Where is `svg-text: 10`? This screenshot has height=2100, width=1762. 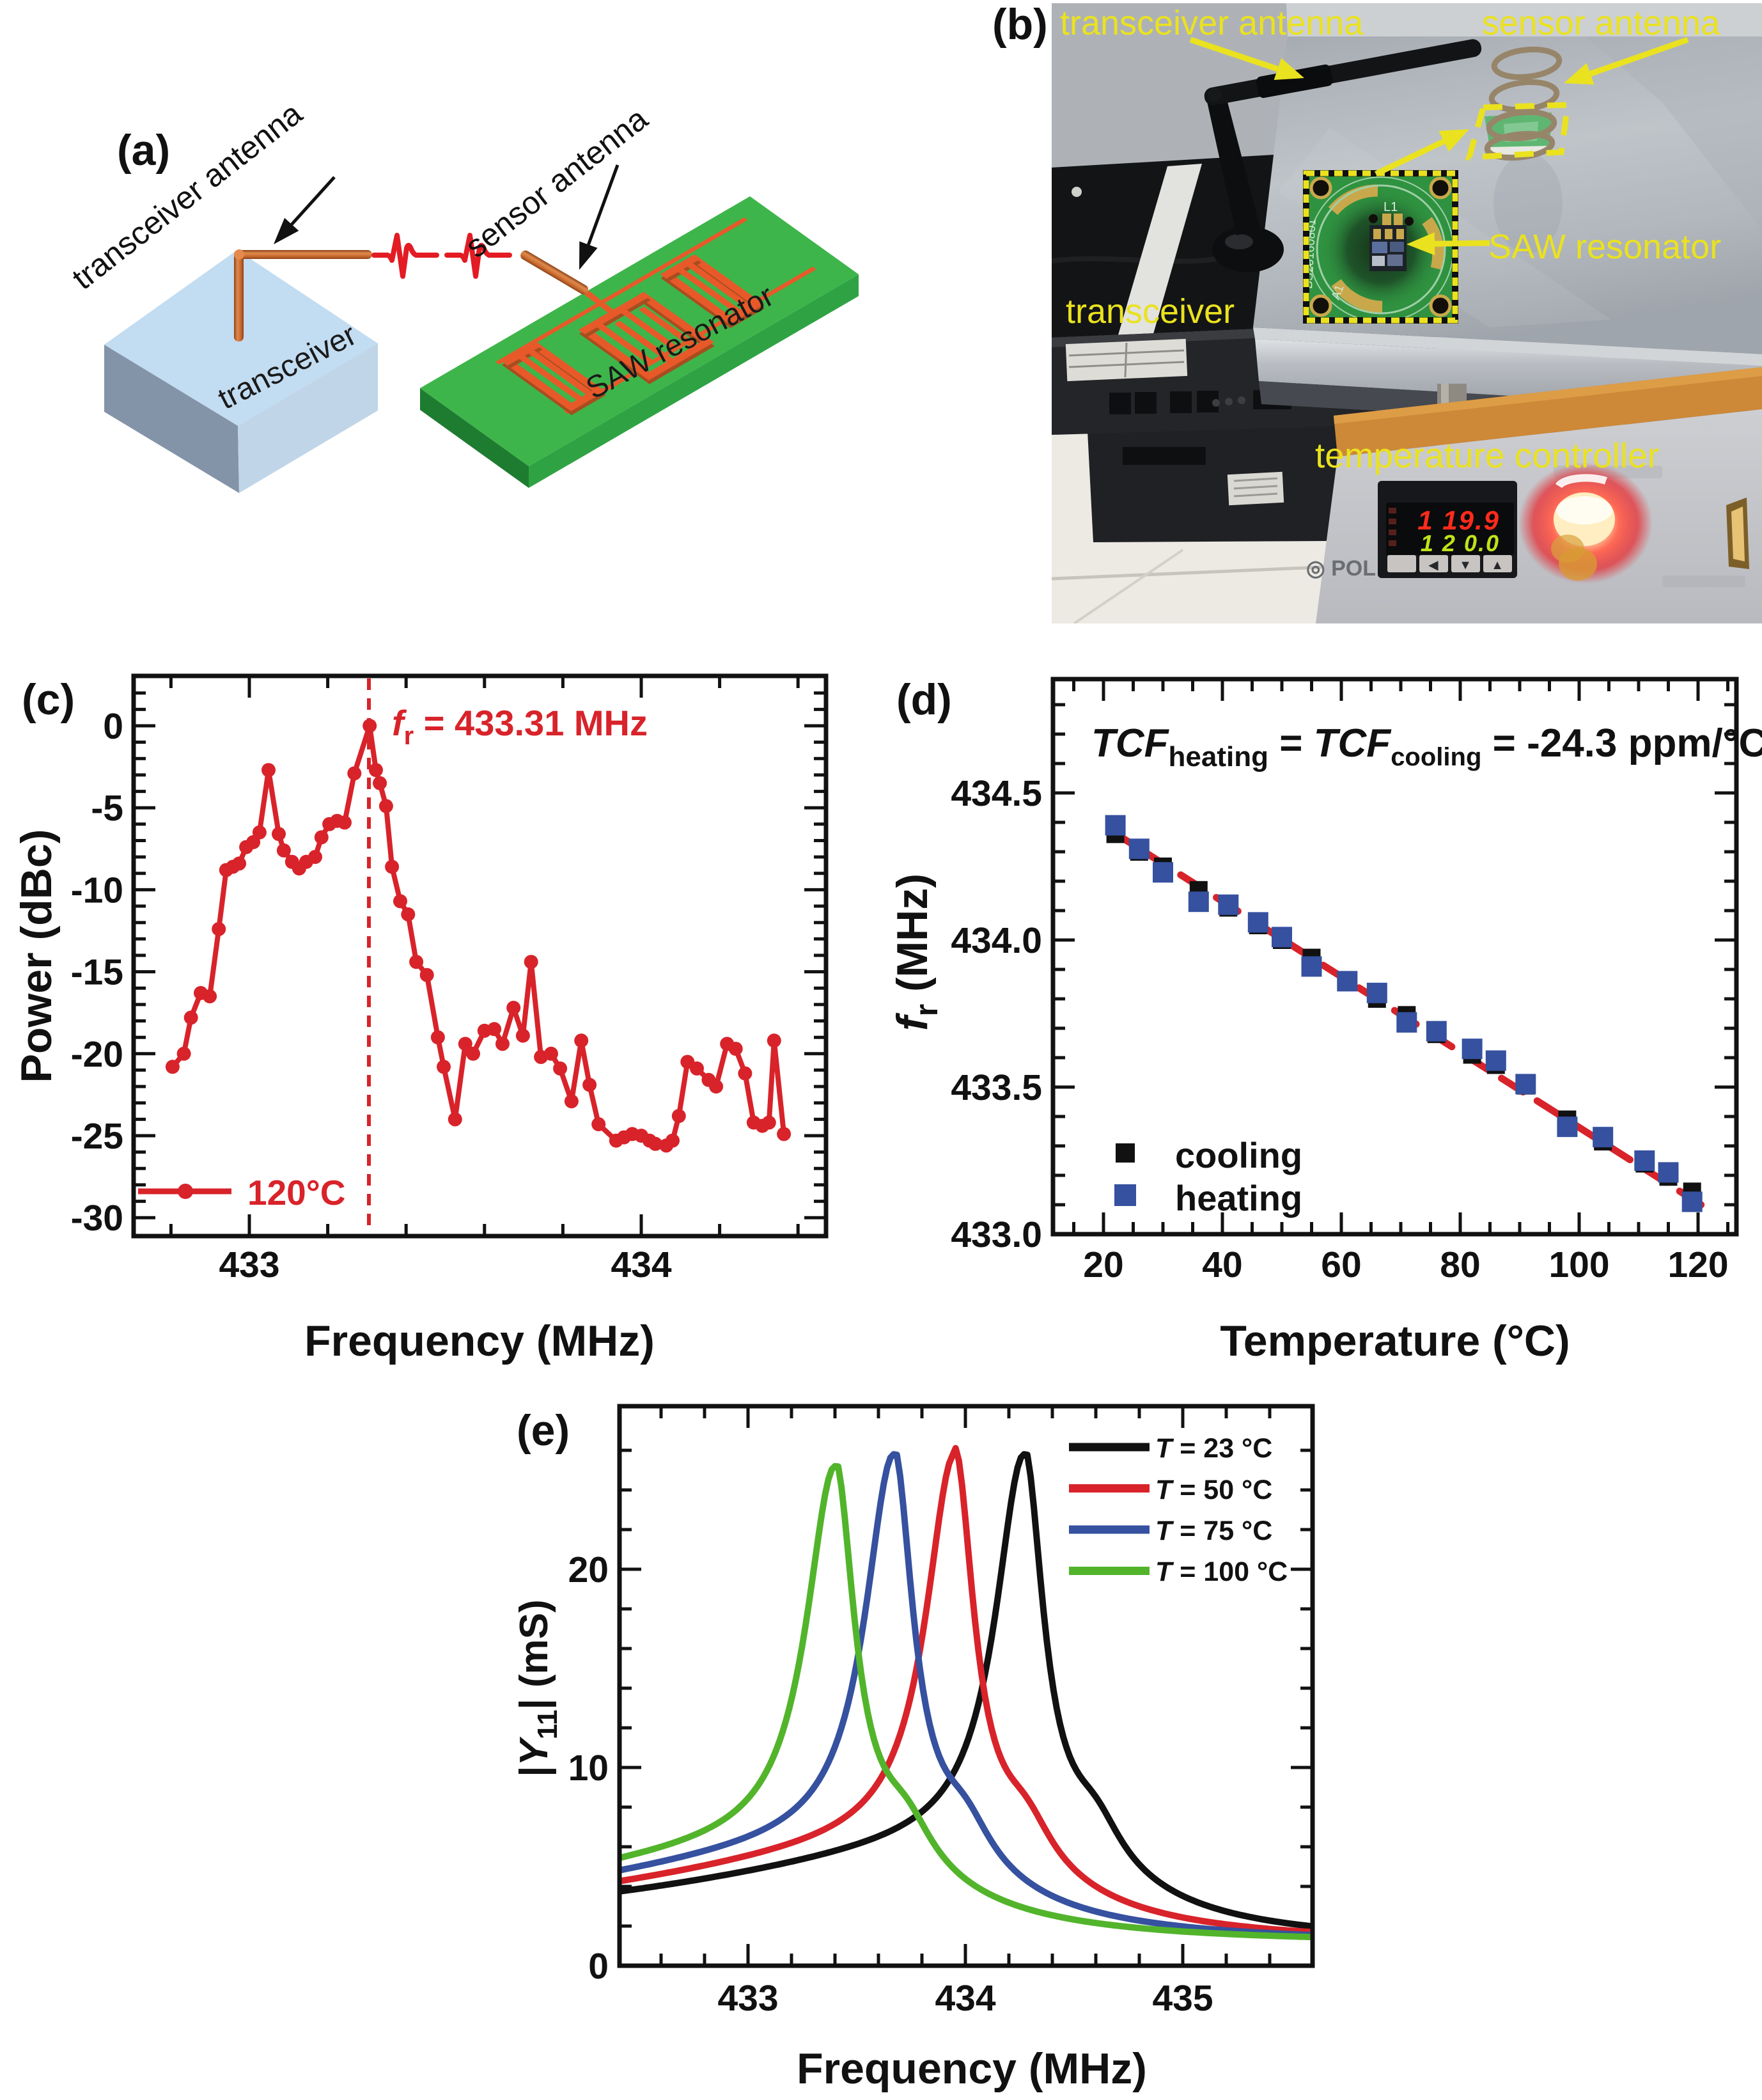 svg-text: 10 is located at coordinates (588, 1768).